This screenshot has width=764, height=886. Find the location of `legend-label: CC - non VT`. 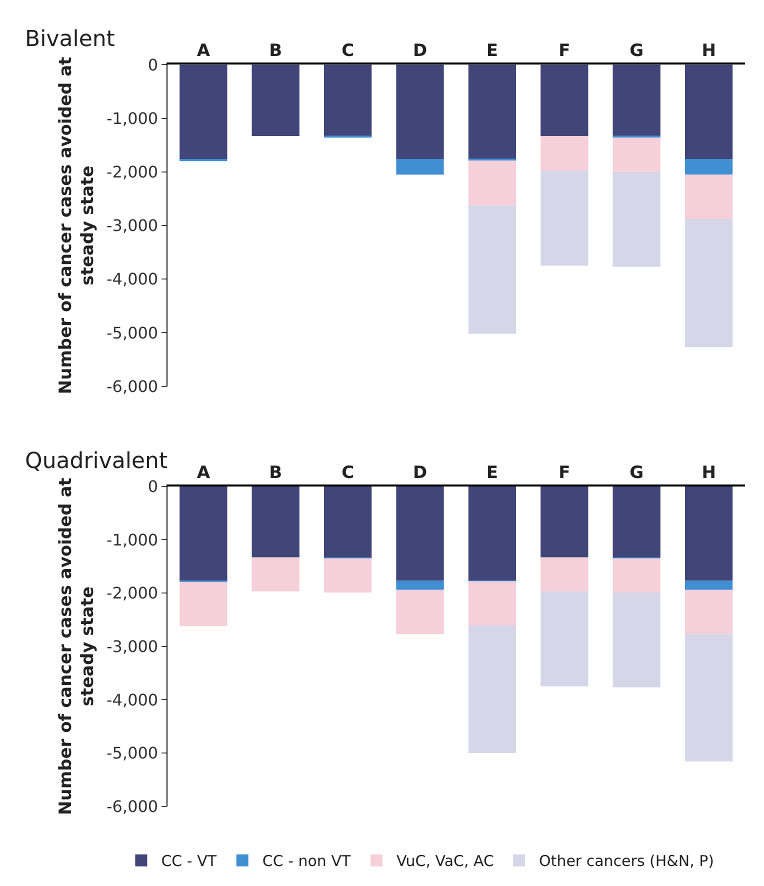

legend-label: CC - non VT is located at coordinates (307, 861).